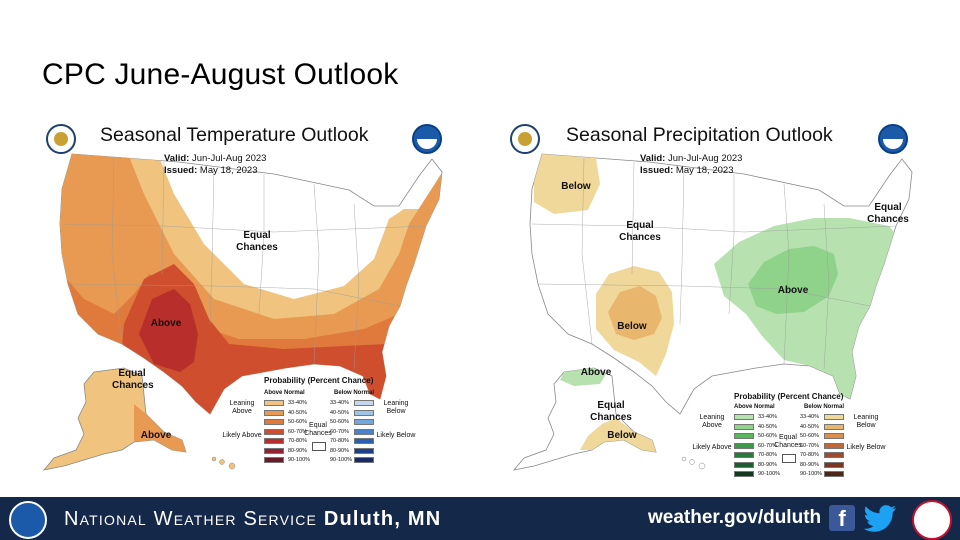 The height and width of the screenshot is (540, 960). What do you see at coordinates (888, 213) in the screenshot?
I see `label-equal-chances-ne: Equal Chances` at bounding box center [888, 213].